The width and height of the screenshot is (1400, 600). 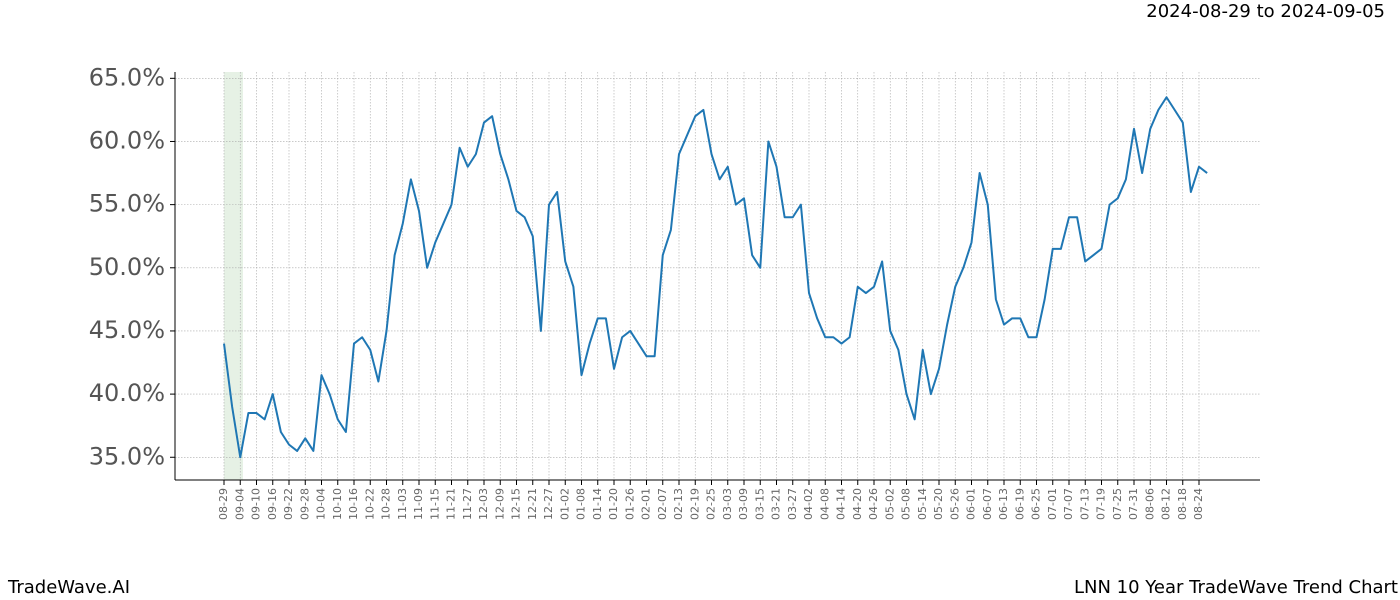 I want to click on x-tick-label: 03-27, so click(x=792, y=504).